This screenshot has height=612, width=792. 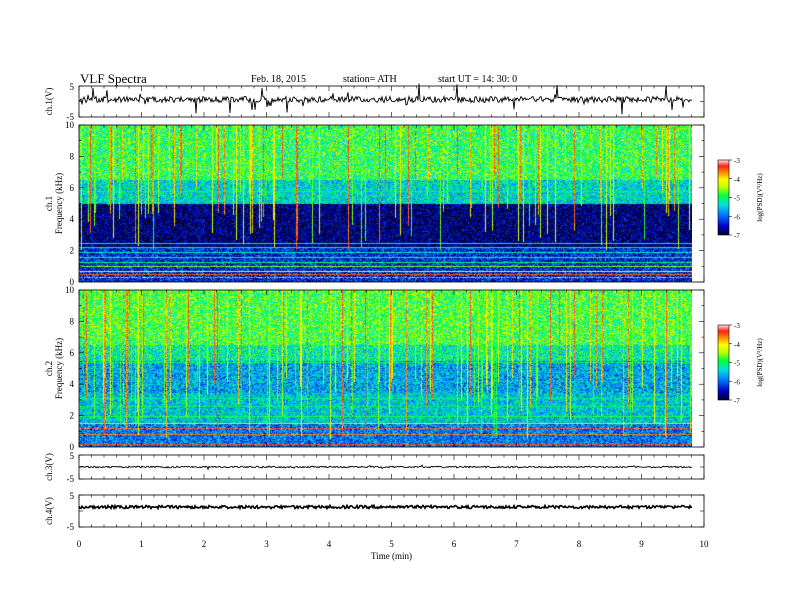 What do you see at coordinates (641, 544) in the screenshot?
I see `x-tick-label: 9` at bounding box center [641, 544].